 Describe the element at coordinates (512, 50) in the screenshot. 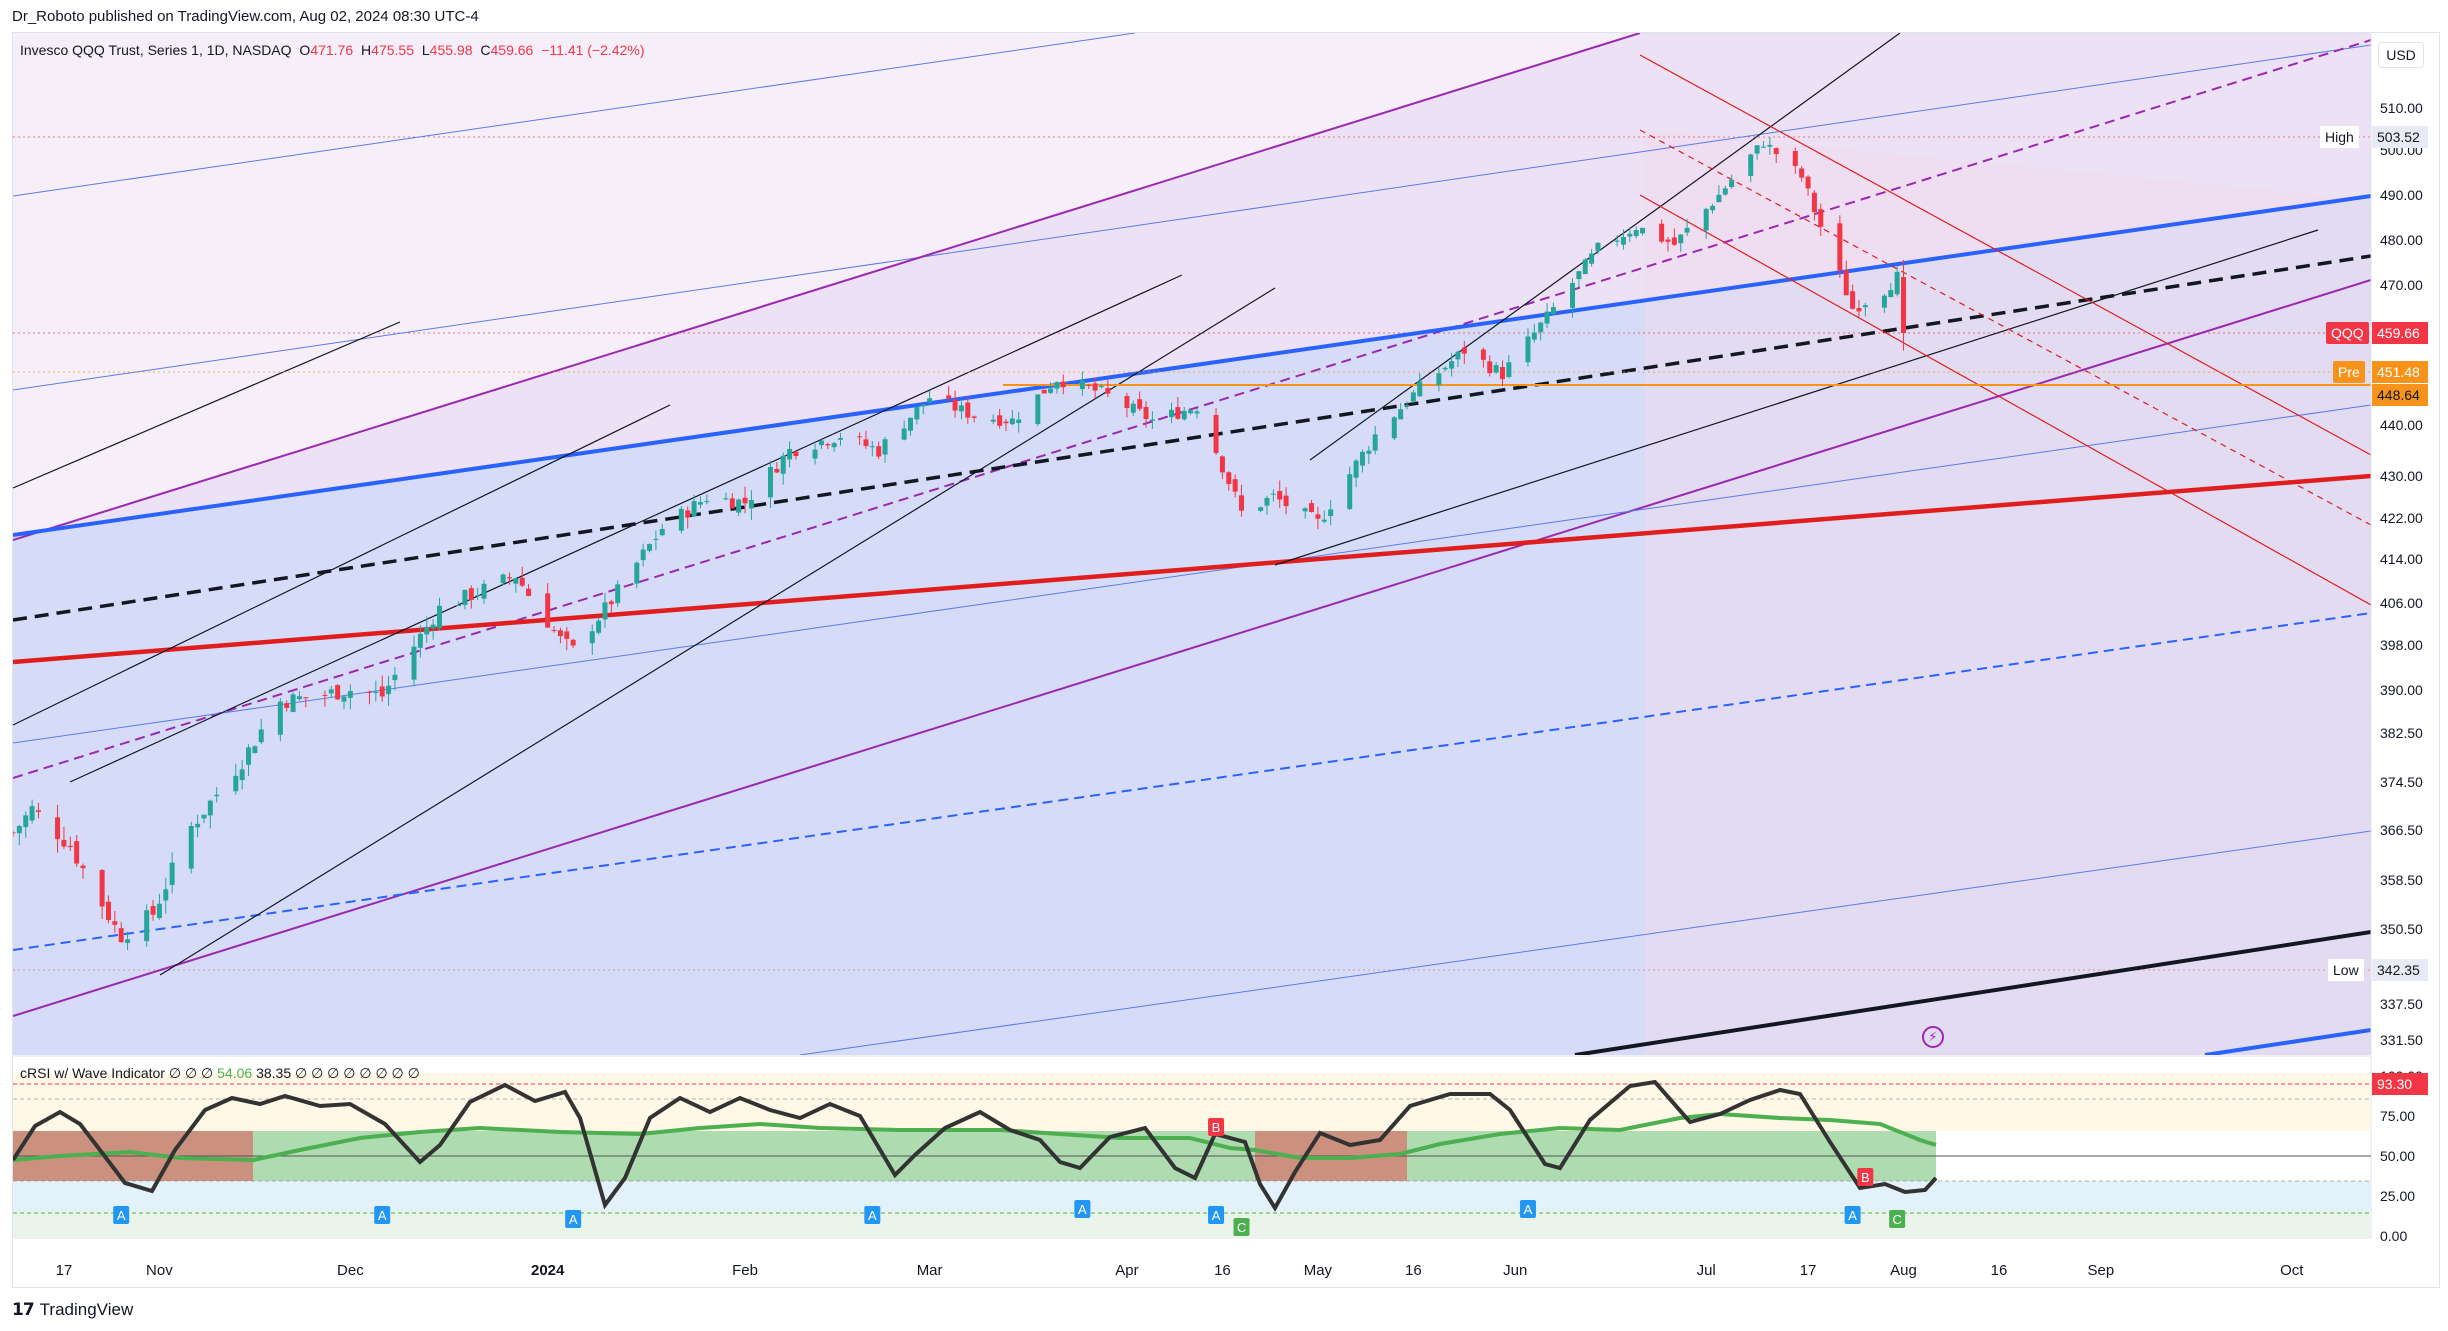

I see `close-value: 459.66` at that location.